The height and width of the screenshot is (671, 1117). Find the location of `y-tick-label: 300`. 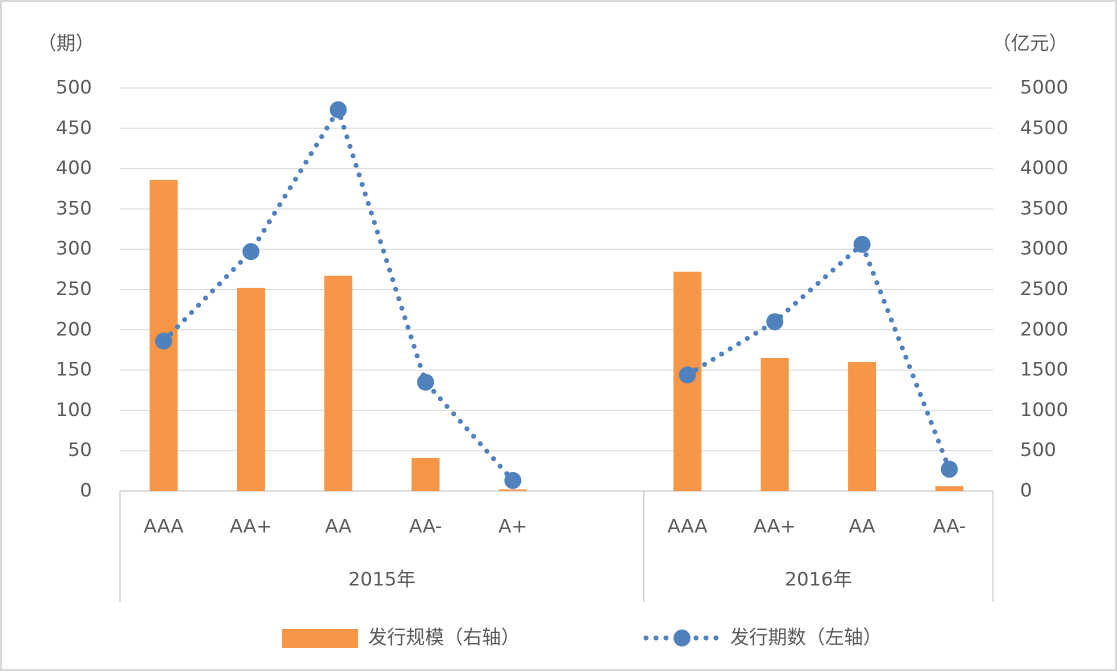

y-tick-label: 300 is located at coordinates (74, 249).